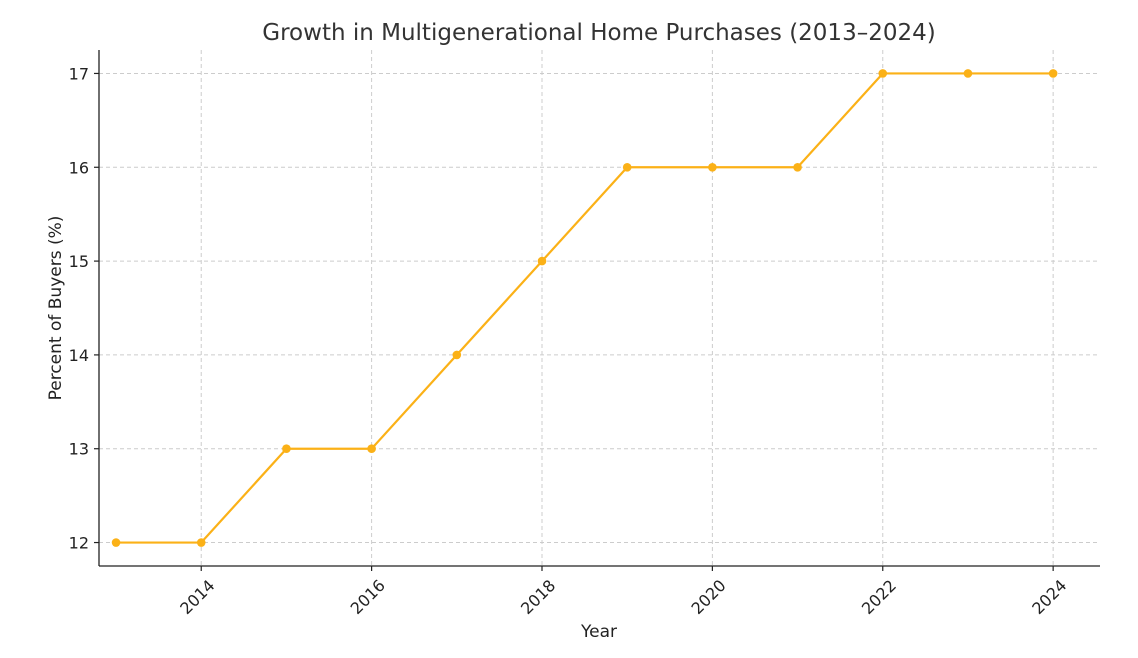  I want to click on y-tick-label: 16, so click(79, 167).